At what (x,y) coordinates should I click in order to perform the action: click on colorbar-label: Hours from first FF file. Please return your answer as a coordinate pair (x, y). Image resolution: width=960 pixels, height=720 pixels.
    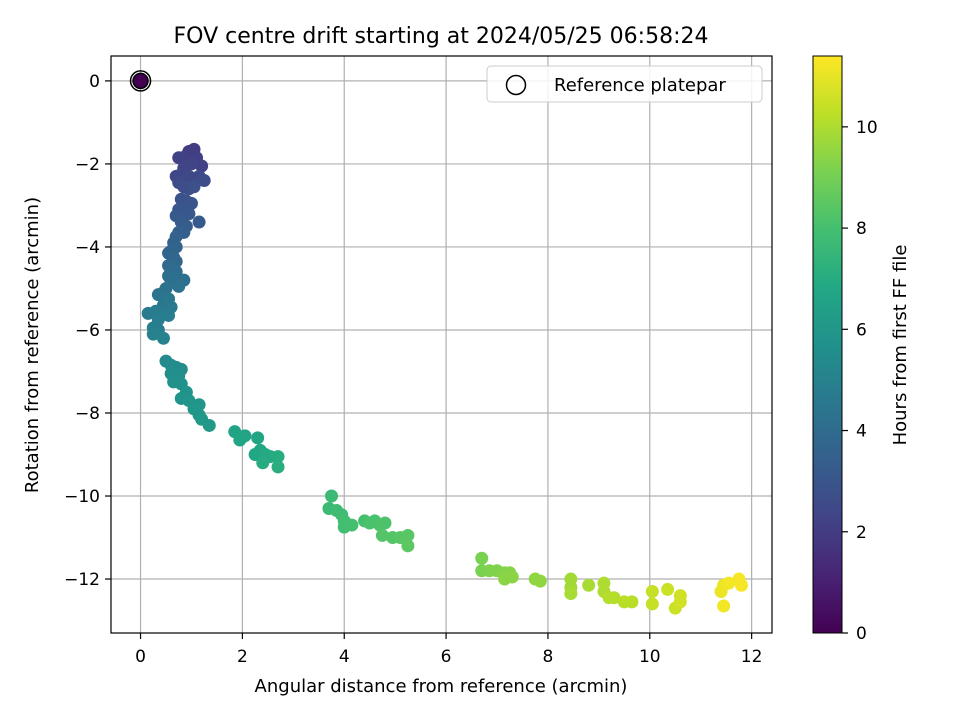
    Looking at the image, I should click on (900, 345).